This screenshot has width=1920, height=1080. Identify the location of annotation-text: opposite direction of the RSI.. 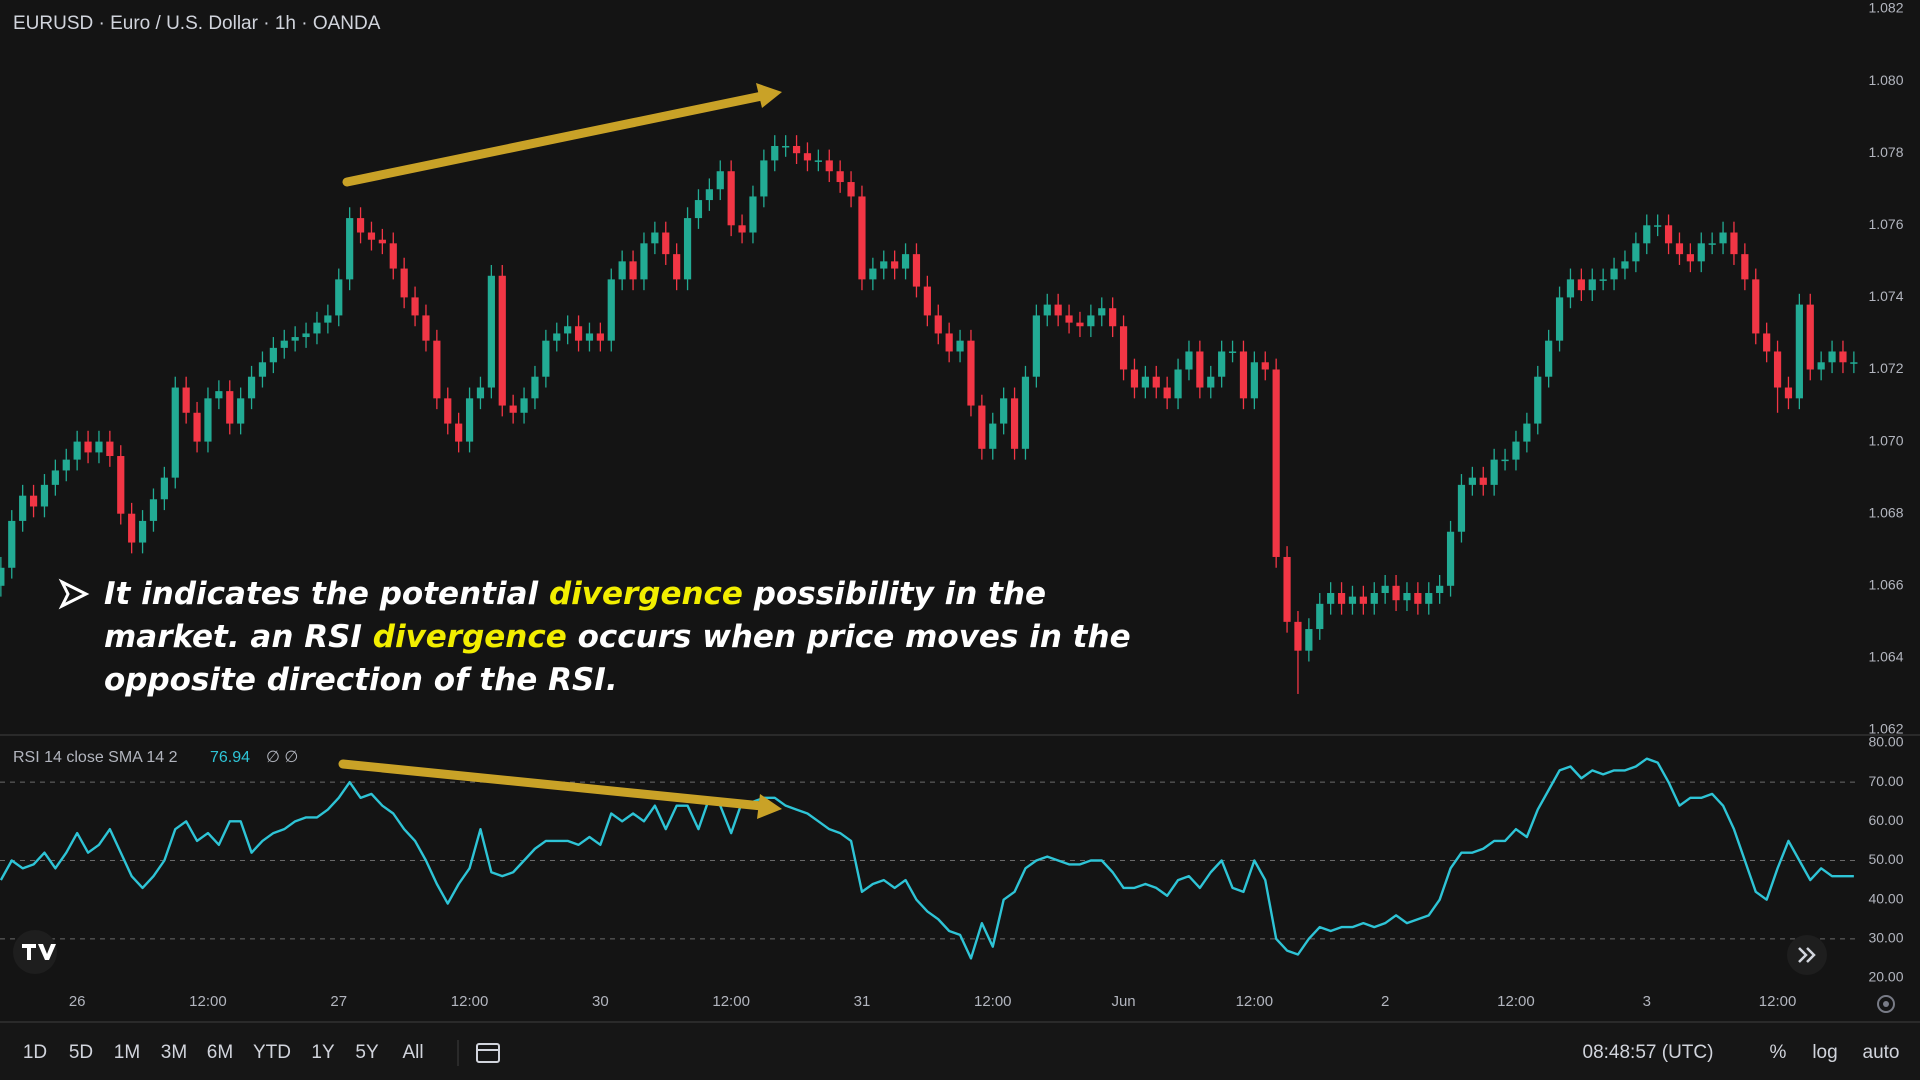
(361, 680).